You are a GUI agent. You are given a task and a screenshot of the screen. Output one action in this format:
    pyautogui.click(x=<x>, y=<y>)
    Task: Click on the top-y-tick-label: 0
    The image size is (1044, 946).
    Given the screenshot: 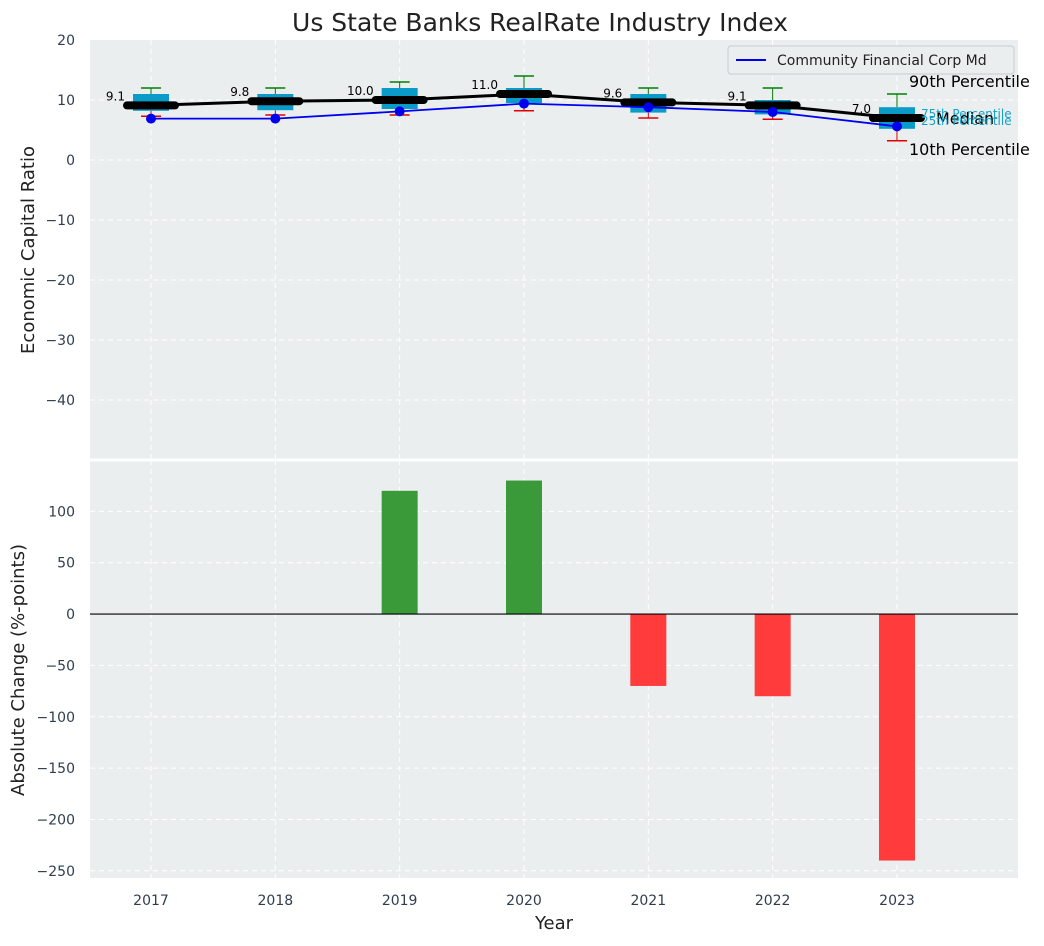 What is the action you would take?
    pyautogui.click(x=70, y=161)
    